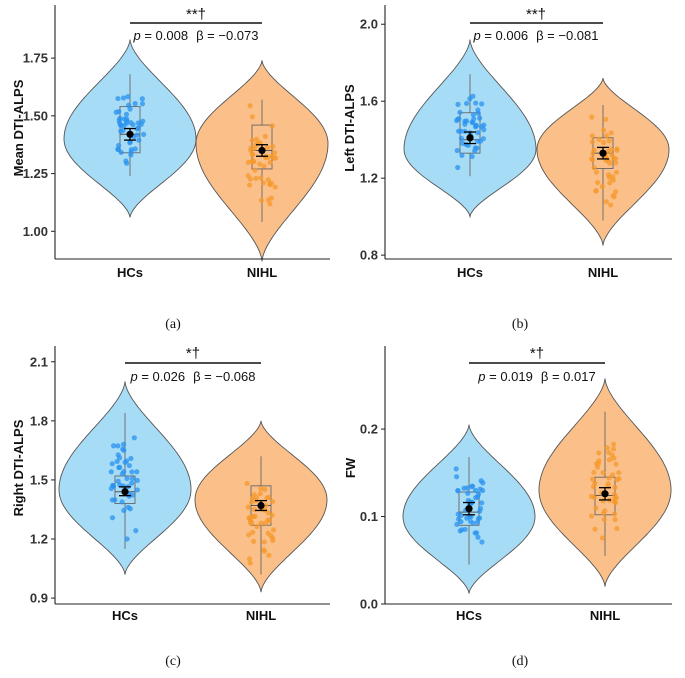 The image size is (685, 678). What do you see at coordinates (18, 467) in the screenshot?
I see `panel-c-ylabel: Right DTI-ALPS` at bounding box center [18, 467].